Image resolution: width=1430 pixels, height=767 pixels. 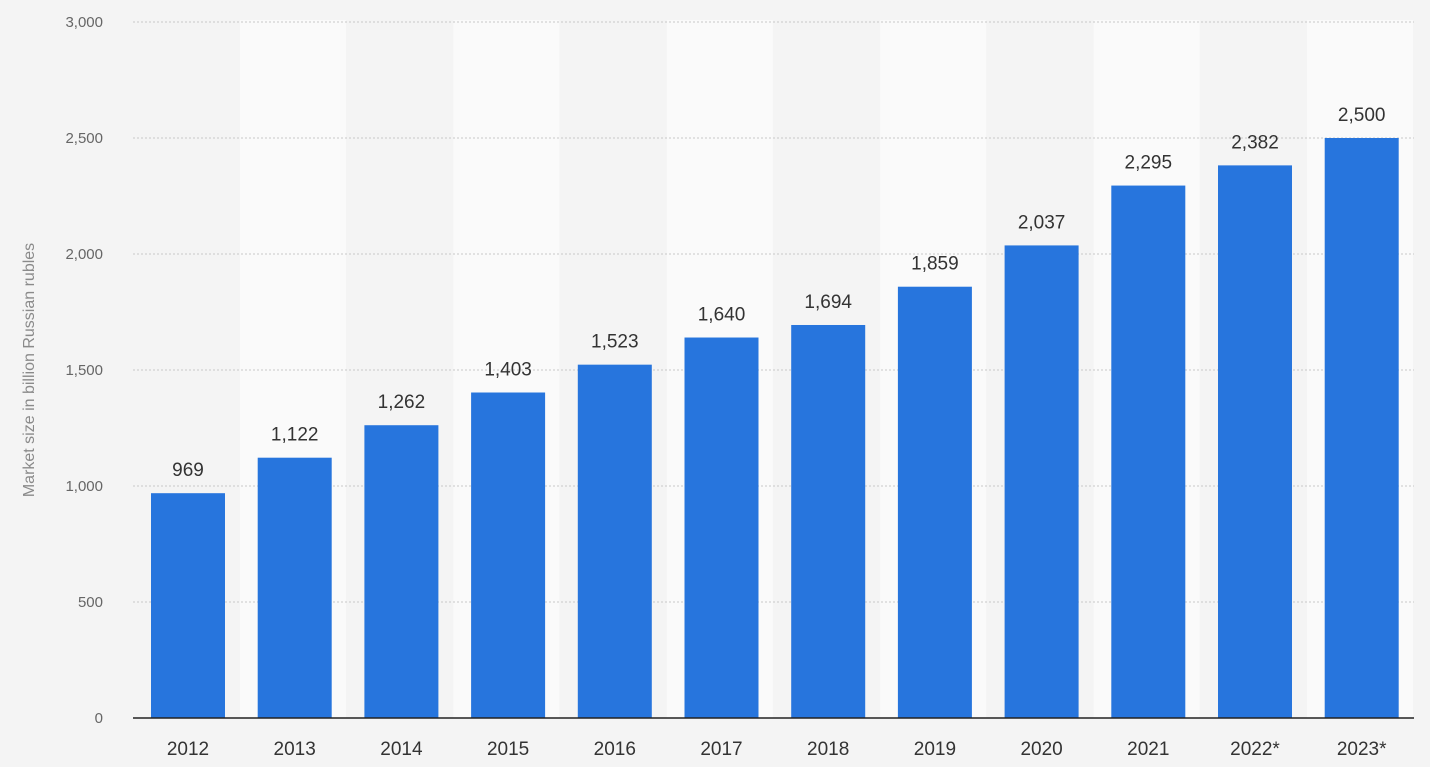 I want to click on data-label: 1,694, so click(x=828, y=302).